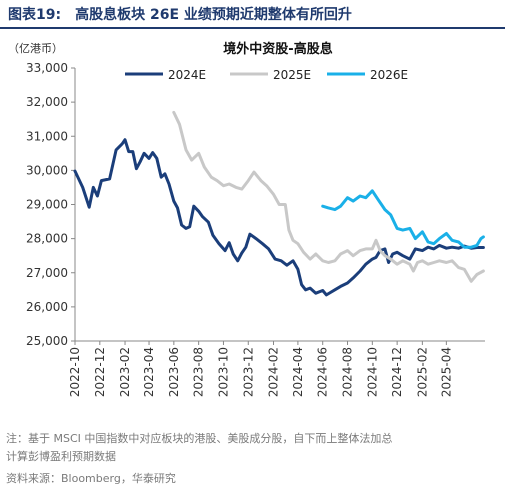 This screenshot has width=505, height=496. What do you see at coordinates (35, 48) in the screenshot?
I see `y-unit-label: （亿港币）` at bounding box center [35, 48].